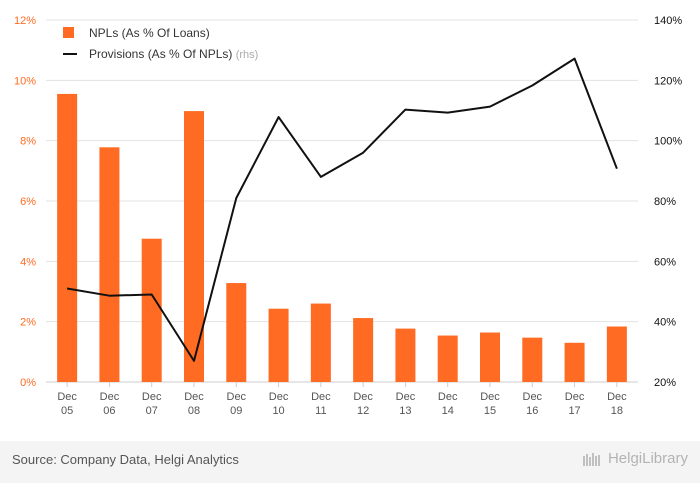 The width and height of the screenshot is (700, 483). Describe the element at coordinates (533, 404) in the screenshot. I see `x-tick-label: Dec 16` at that location.